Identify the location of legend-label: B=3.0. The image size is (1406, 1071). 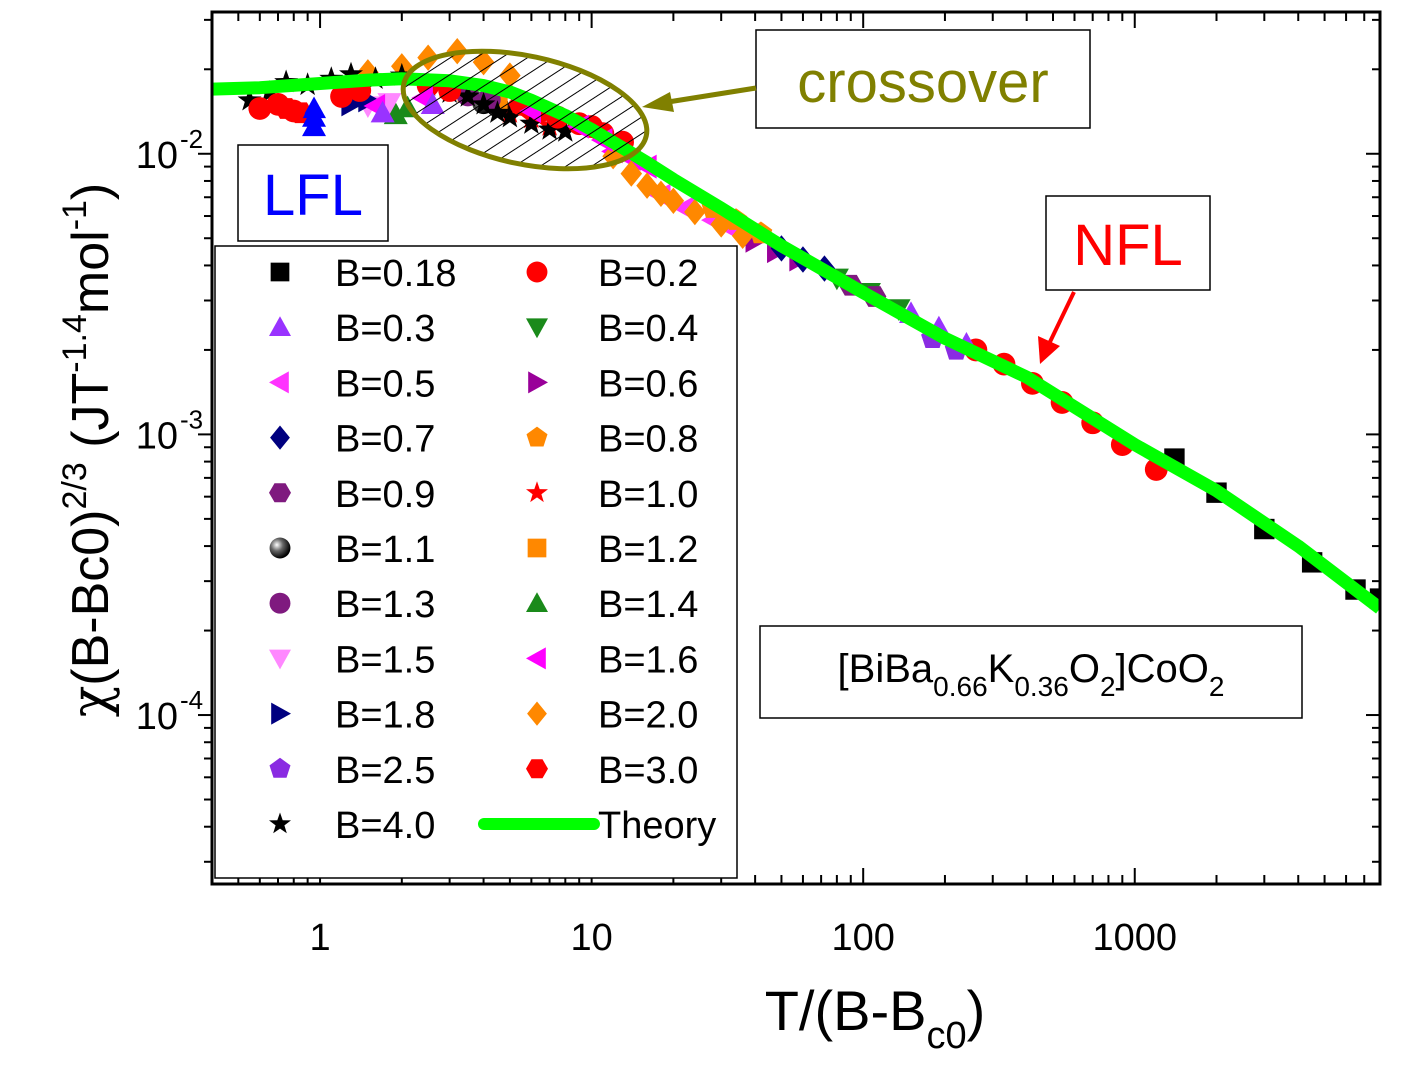
(648, 771).